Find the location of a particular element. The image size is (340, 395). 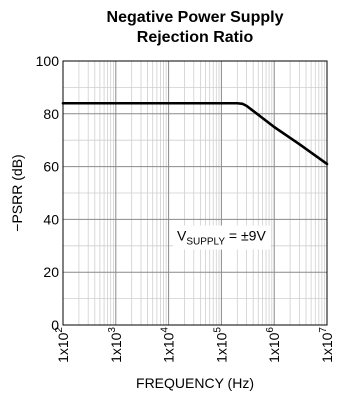

y-tick-labels: 0 20 40 60 80 100 is located at coordinates (48, 193).